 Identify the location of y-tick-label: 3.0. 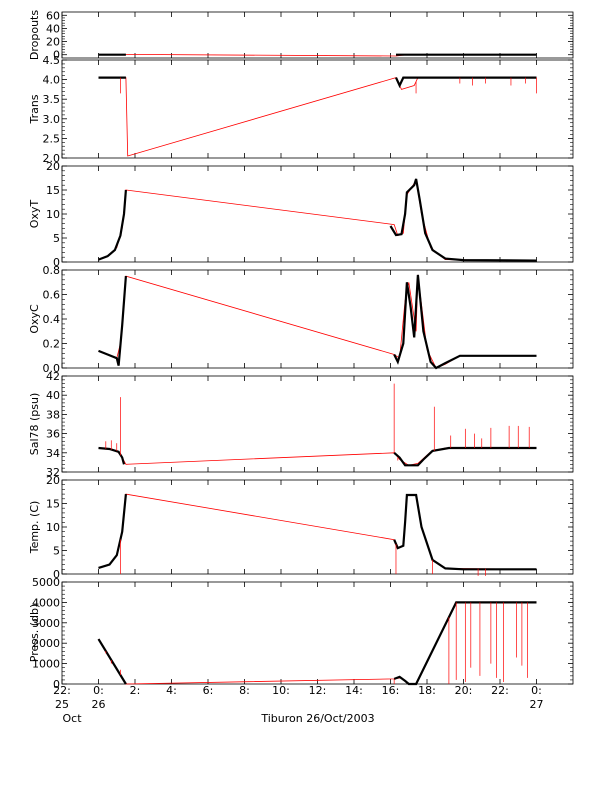
(52, 119).